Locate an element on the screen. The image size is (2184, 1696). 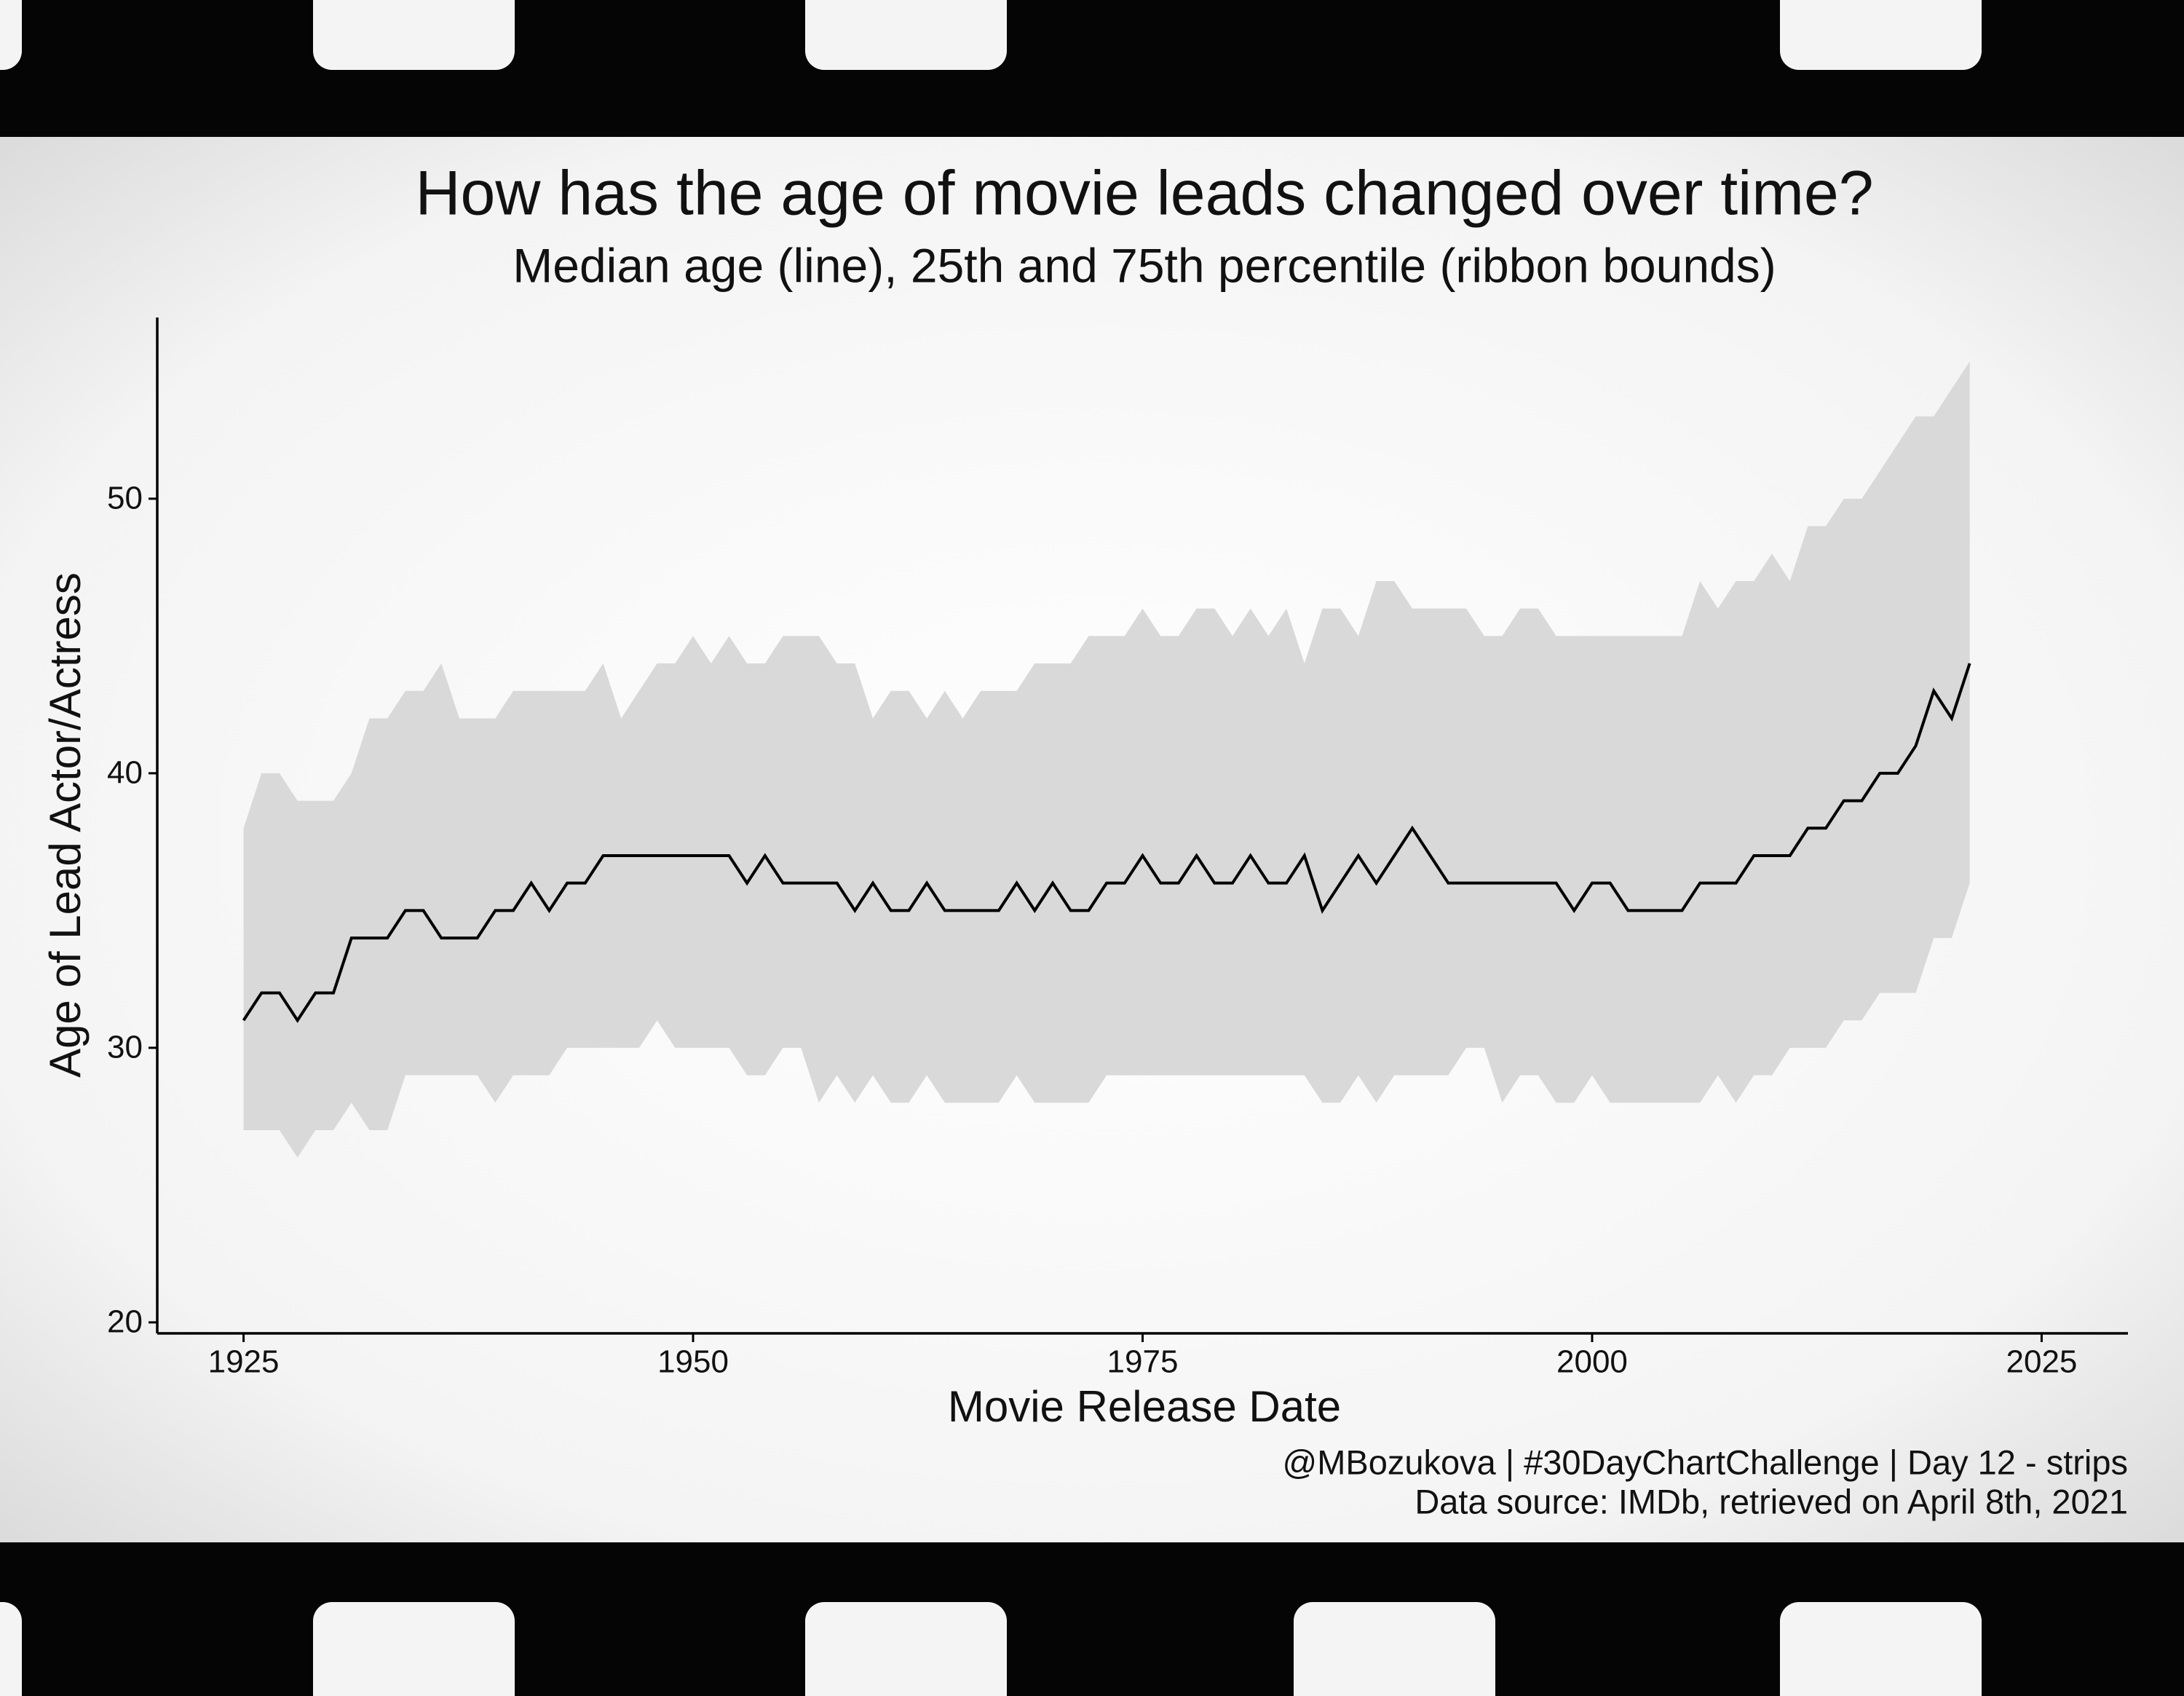
y-tick-label: 20 is located at coordinates (125, 1322).